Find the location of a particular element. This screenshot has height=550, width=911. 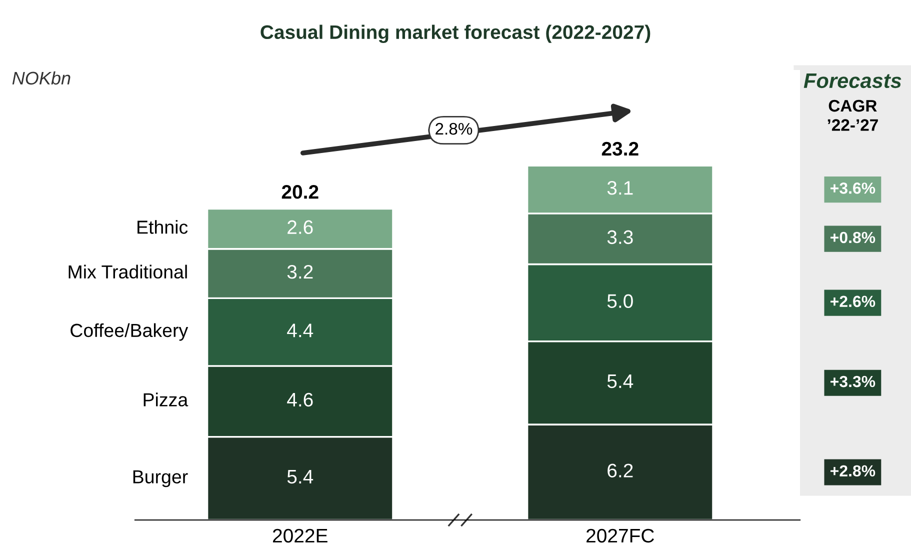

series-label: Pizza is located at coordinates (166, 399).